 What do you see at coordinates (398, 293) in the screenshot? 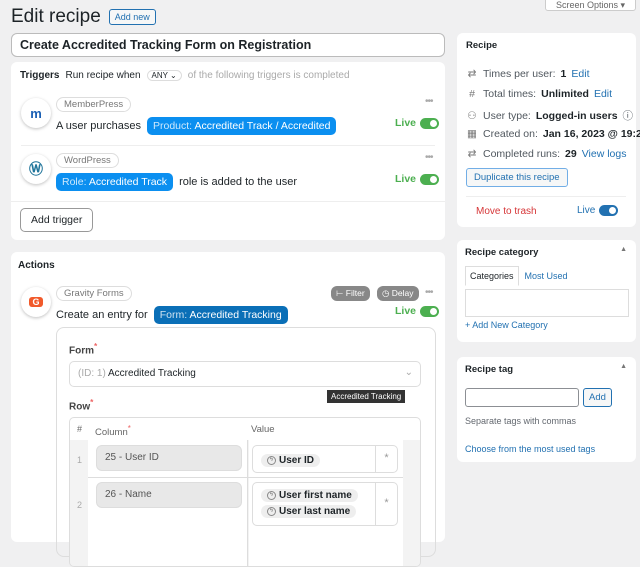
I see `delay-button: ◷ Delay` at bounding box center [398, 293].